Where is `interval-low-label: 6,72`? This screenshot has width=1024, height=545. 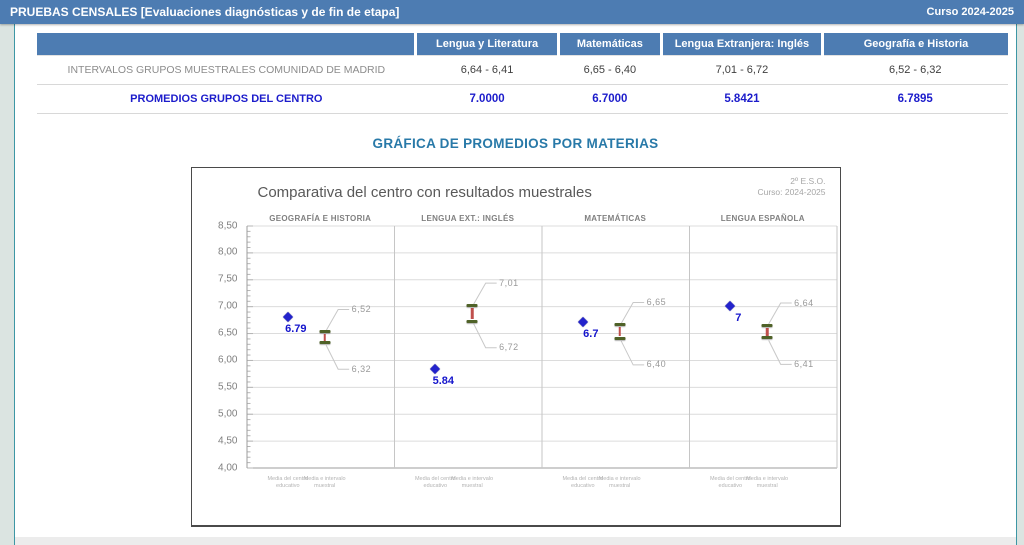
interval-low-label: 6,72 is located at coordinates (509, 347).